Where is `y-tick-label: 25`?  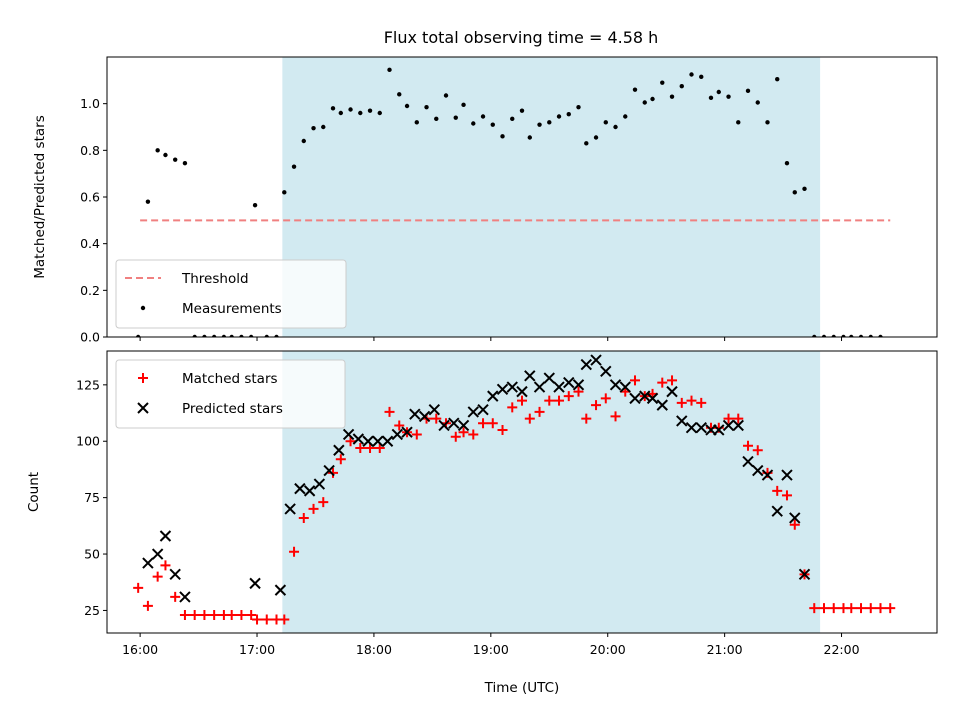
y-tick-label: 25 is located at coordinates (92, 610).